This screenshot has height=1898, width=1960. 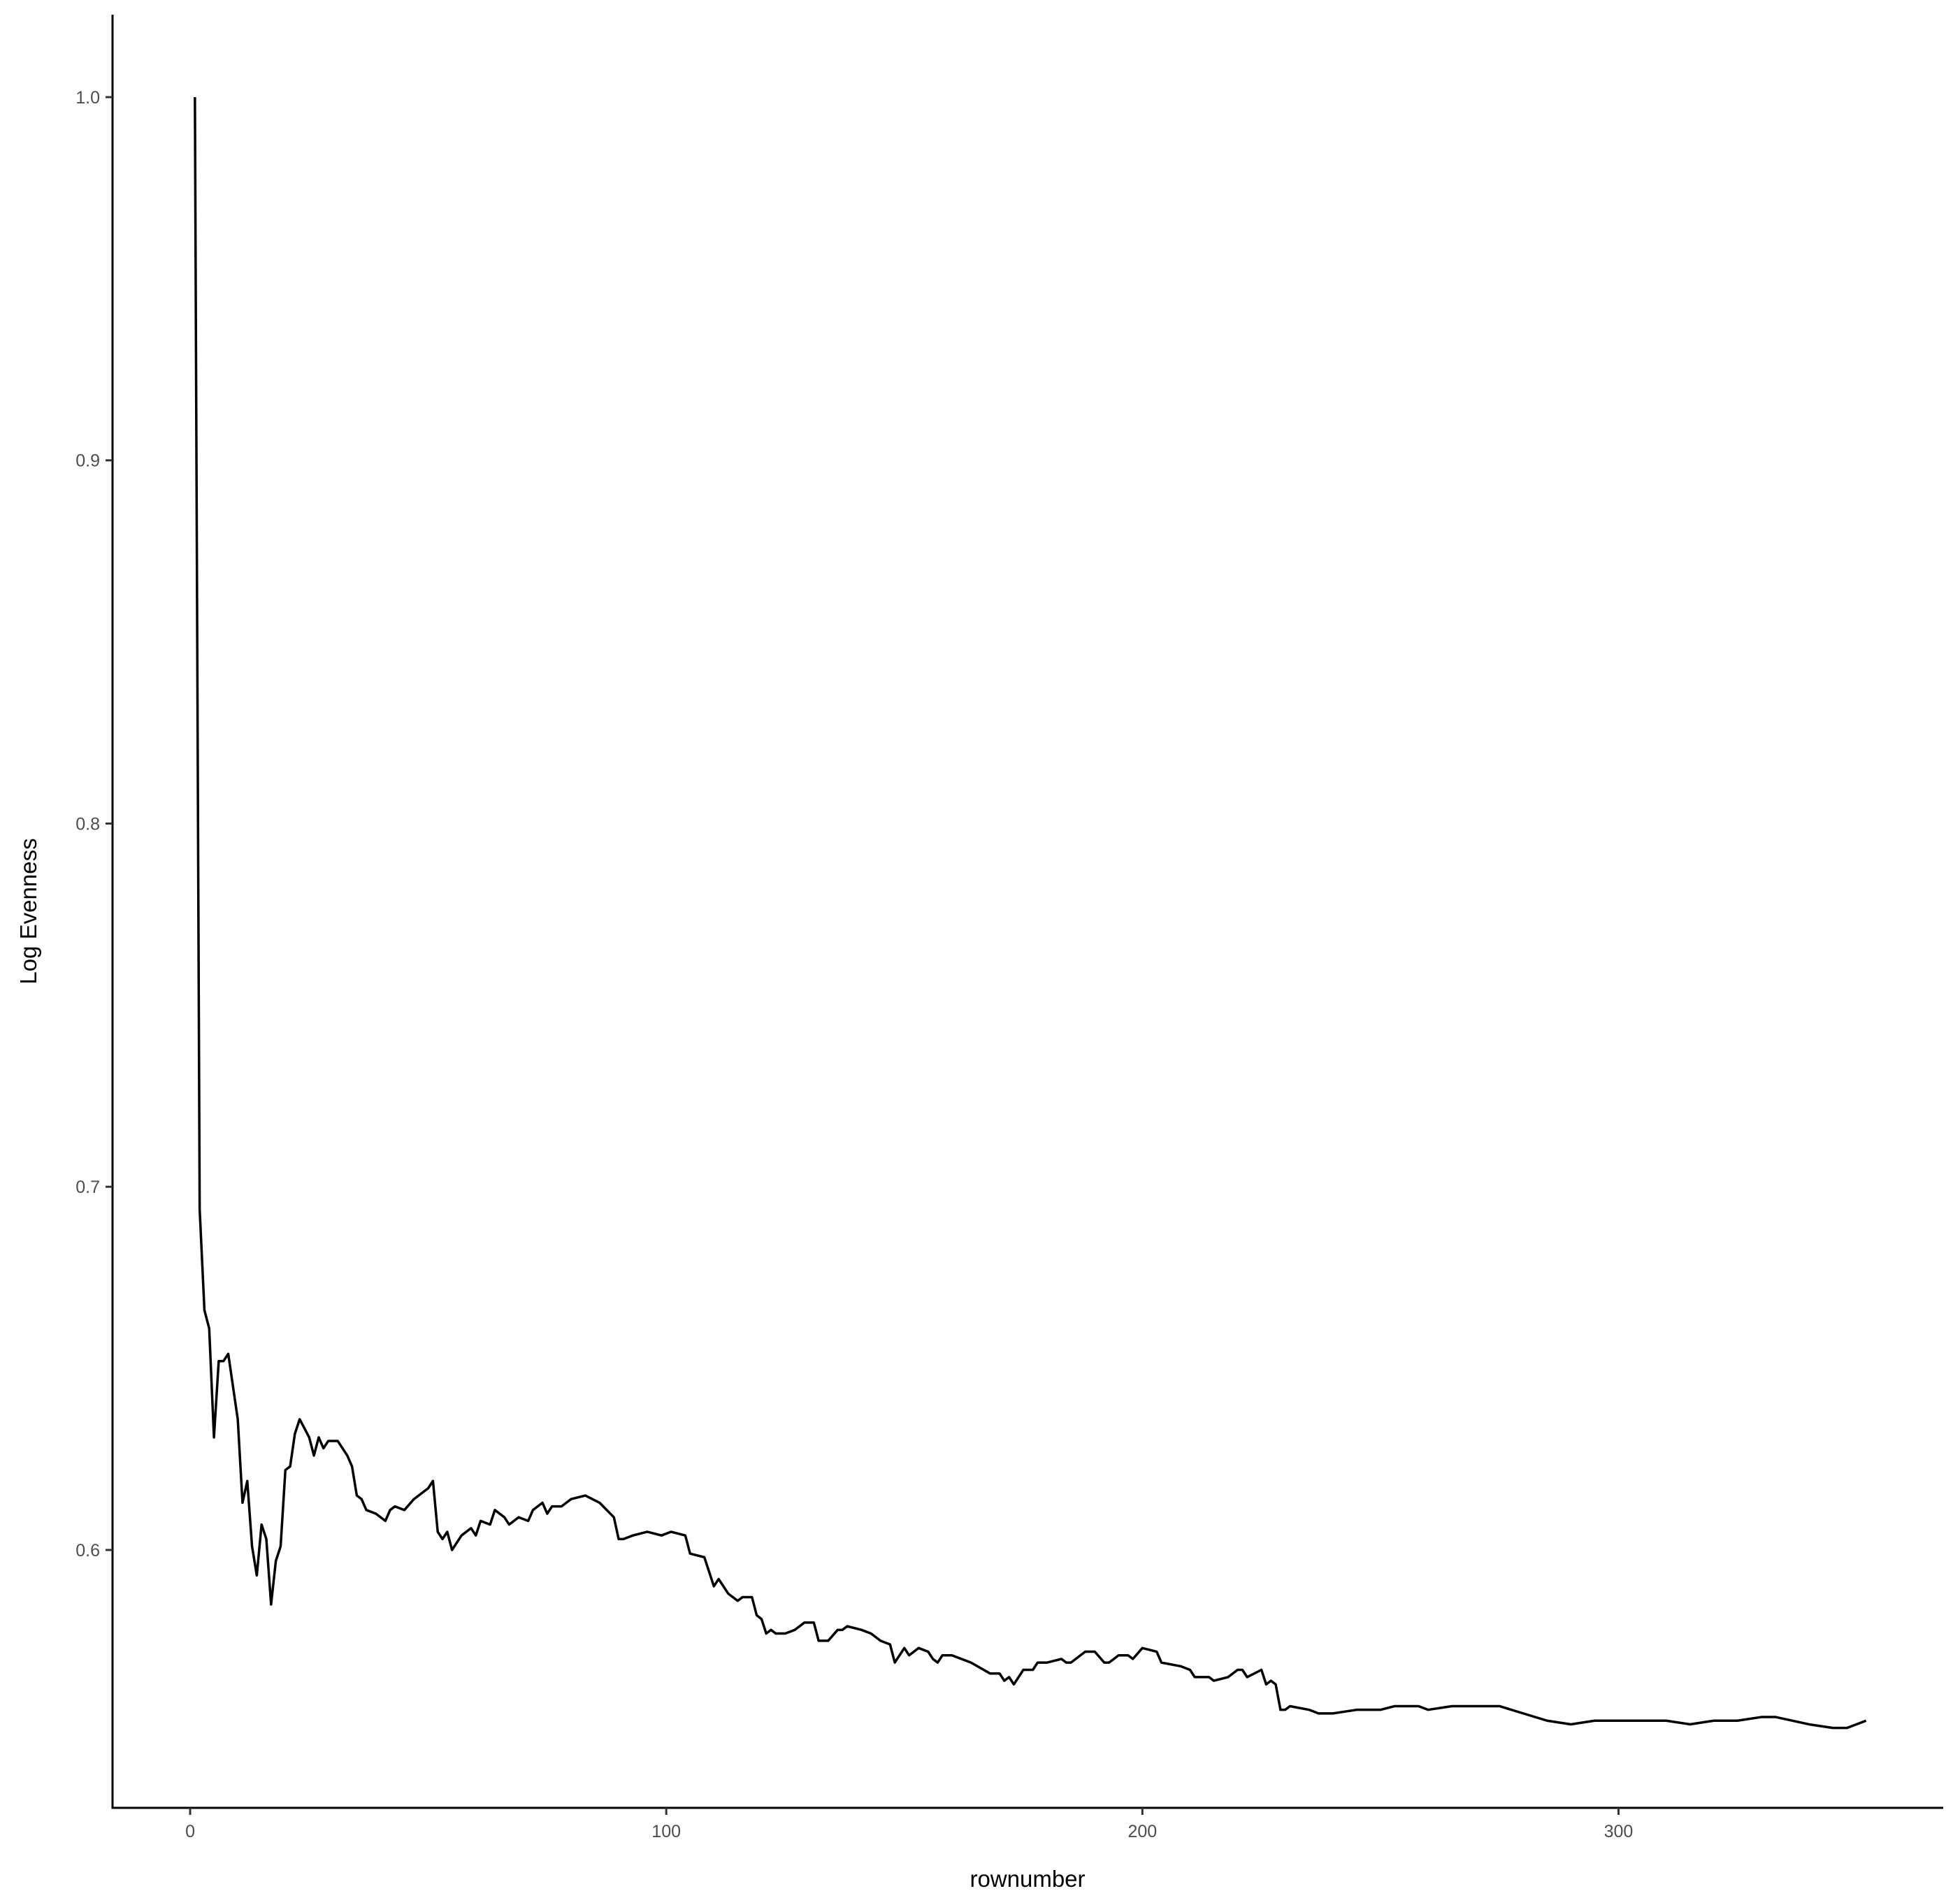 I want to click on y-tick-label: 0.7, so click(x=87, y=1187).